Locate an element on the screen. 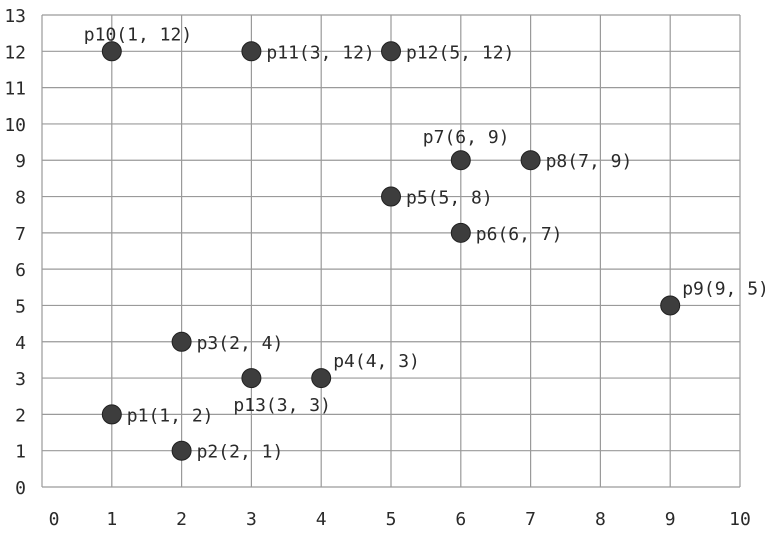  point-label: p6(6, 7) is located at coordinates (519, 234).